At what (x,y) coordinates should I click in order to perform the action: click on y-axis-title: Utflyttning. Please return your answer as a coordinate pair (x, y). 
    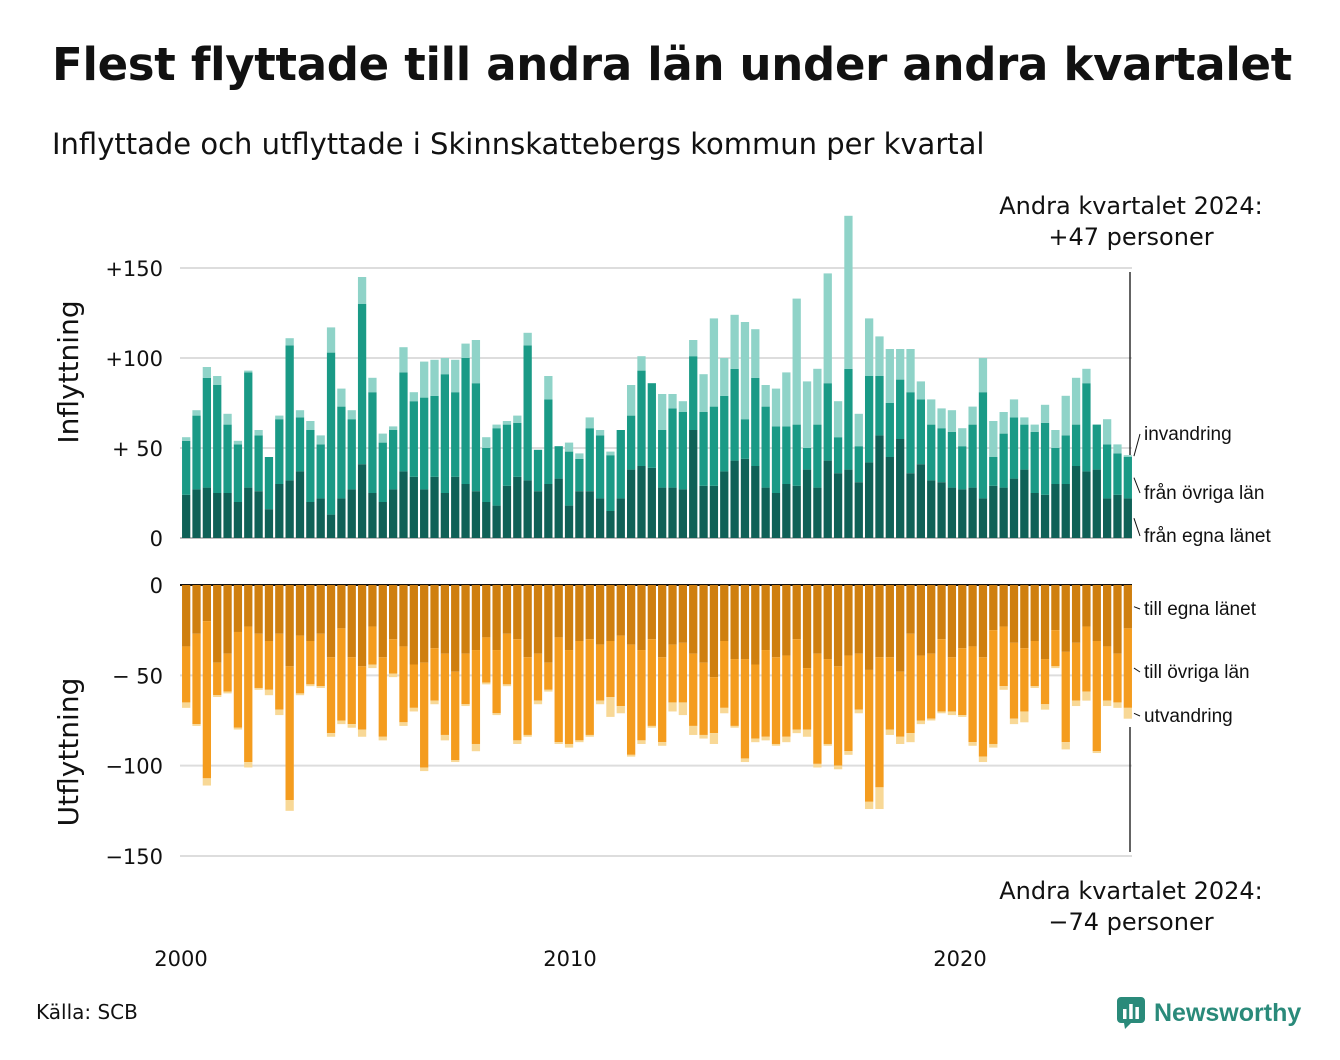
    Looking at the image, I should click on (68, 752).